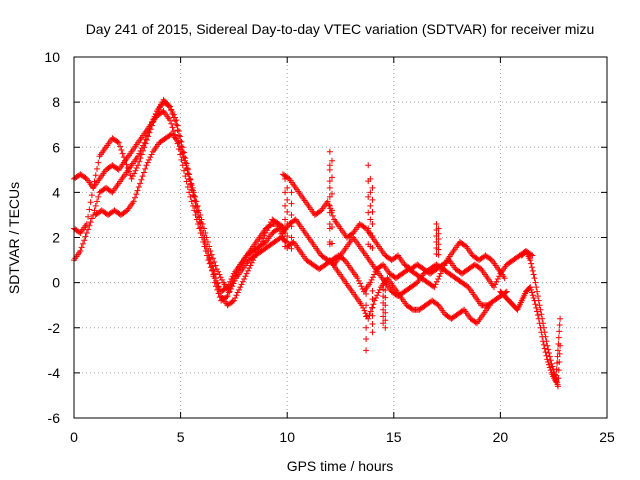 The height and width of the screenshot is (480, 640). What do you see at coordinates (340, 466) in the screenshot?
I see `x-axis-label: GPS time / hours` at bounding box center [340, 466].